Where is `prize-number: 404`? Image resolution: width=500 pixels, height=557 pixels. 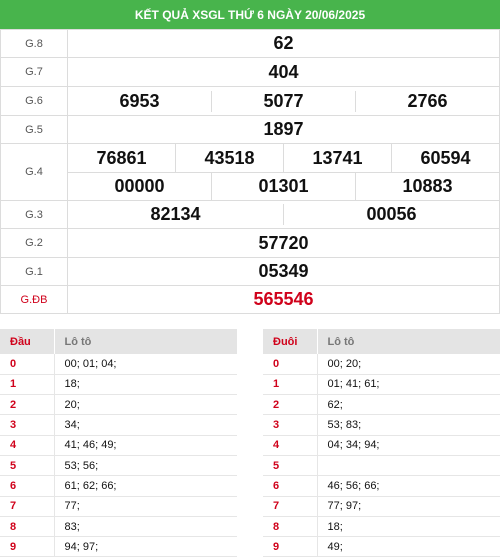 prize-number: 404 is located at coordinates (283, 71).